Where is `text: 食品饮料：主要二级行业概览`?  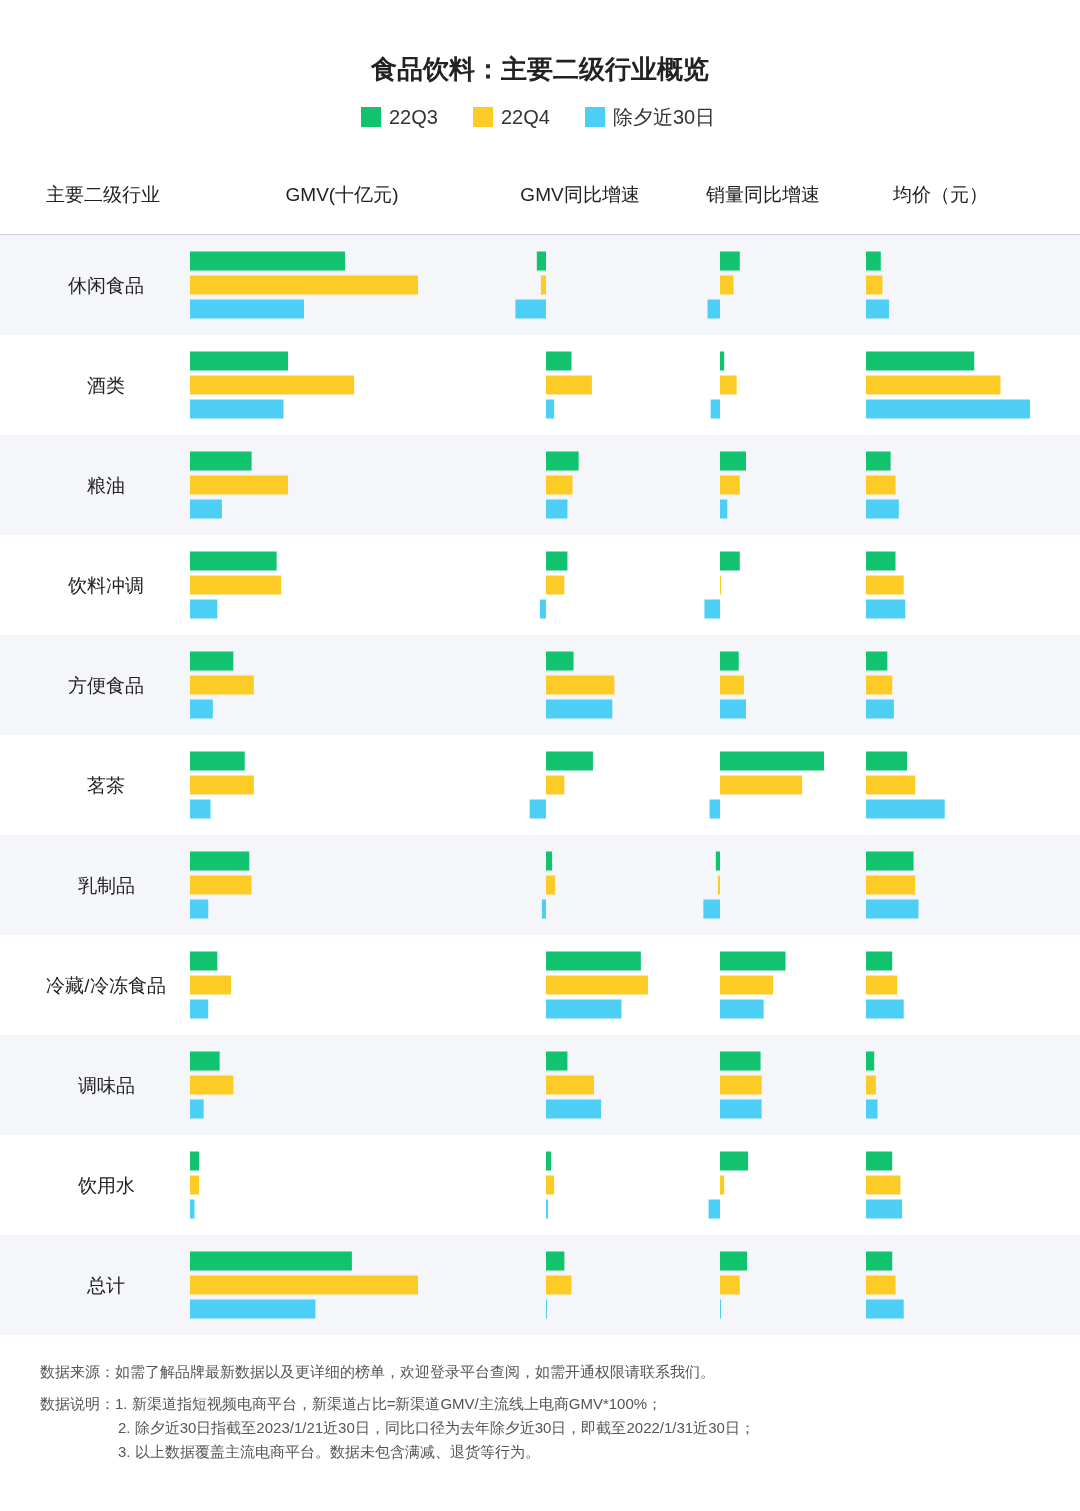
text: 食品饮料：主要二级行业概览 is located at coordinates (539, 69).